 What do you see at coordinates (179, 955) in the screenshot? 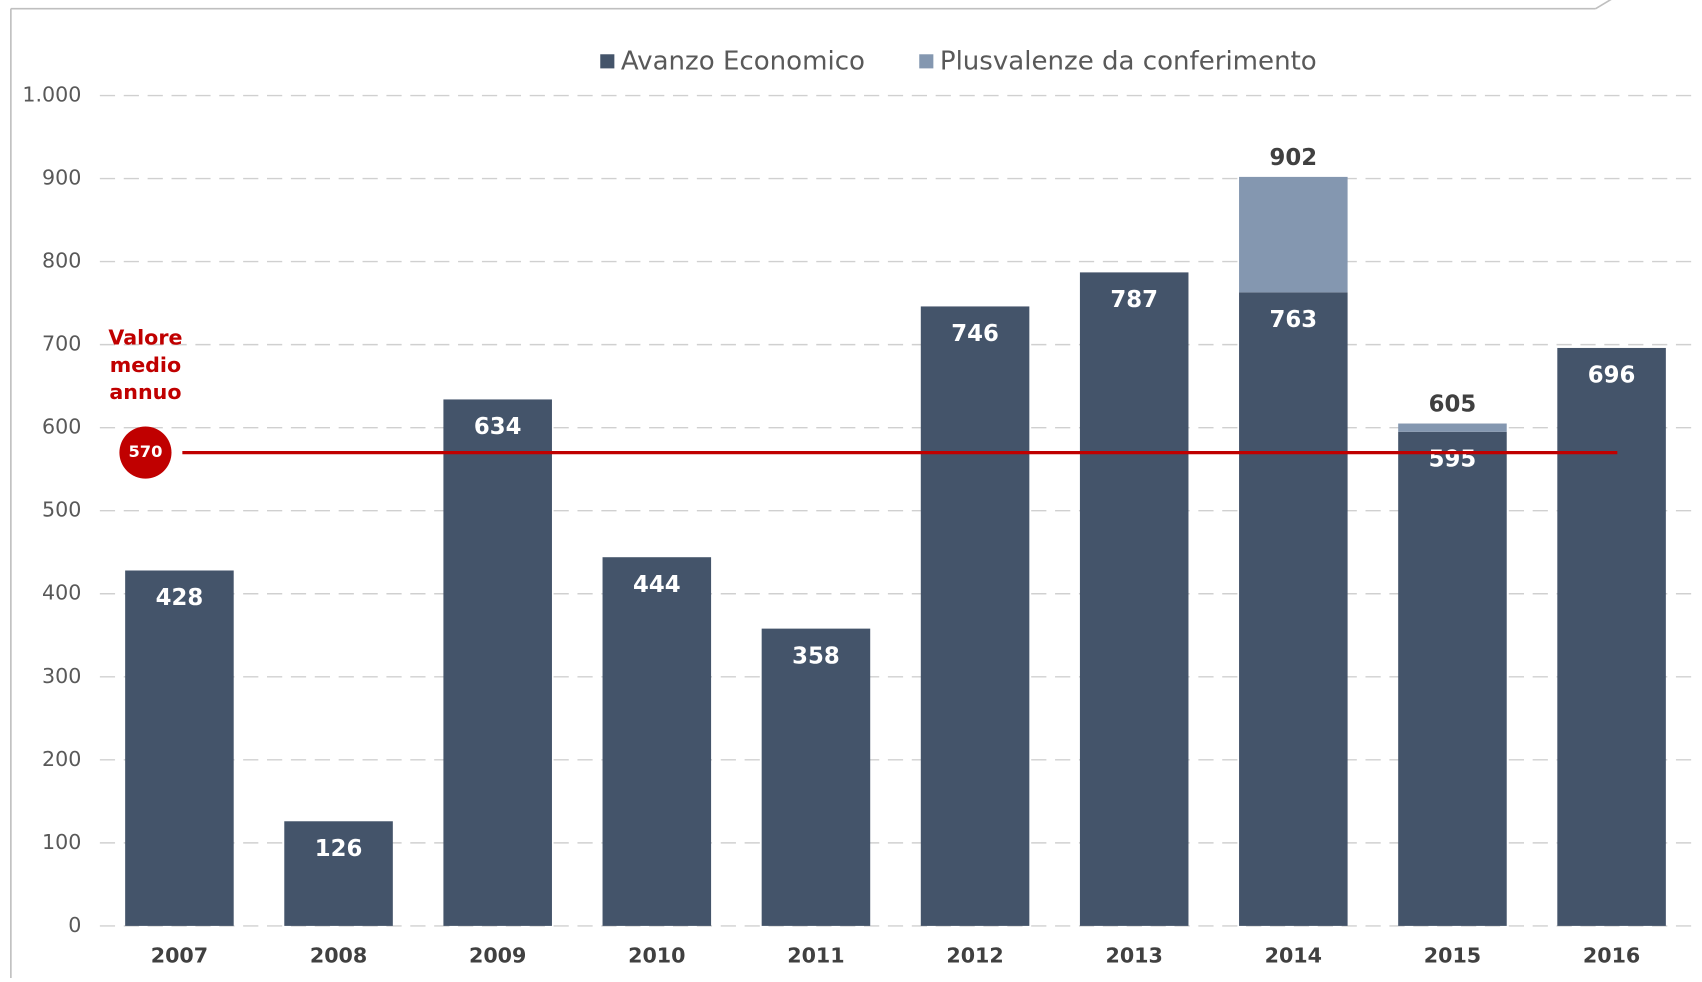
I see `x-tick-label: 2007` at bounding box center [179, 955].